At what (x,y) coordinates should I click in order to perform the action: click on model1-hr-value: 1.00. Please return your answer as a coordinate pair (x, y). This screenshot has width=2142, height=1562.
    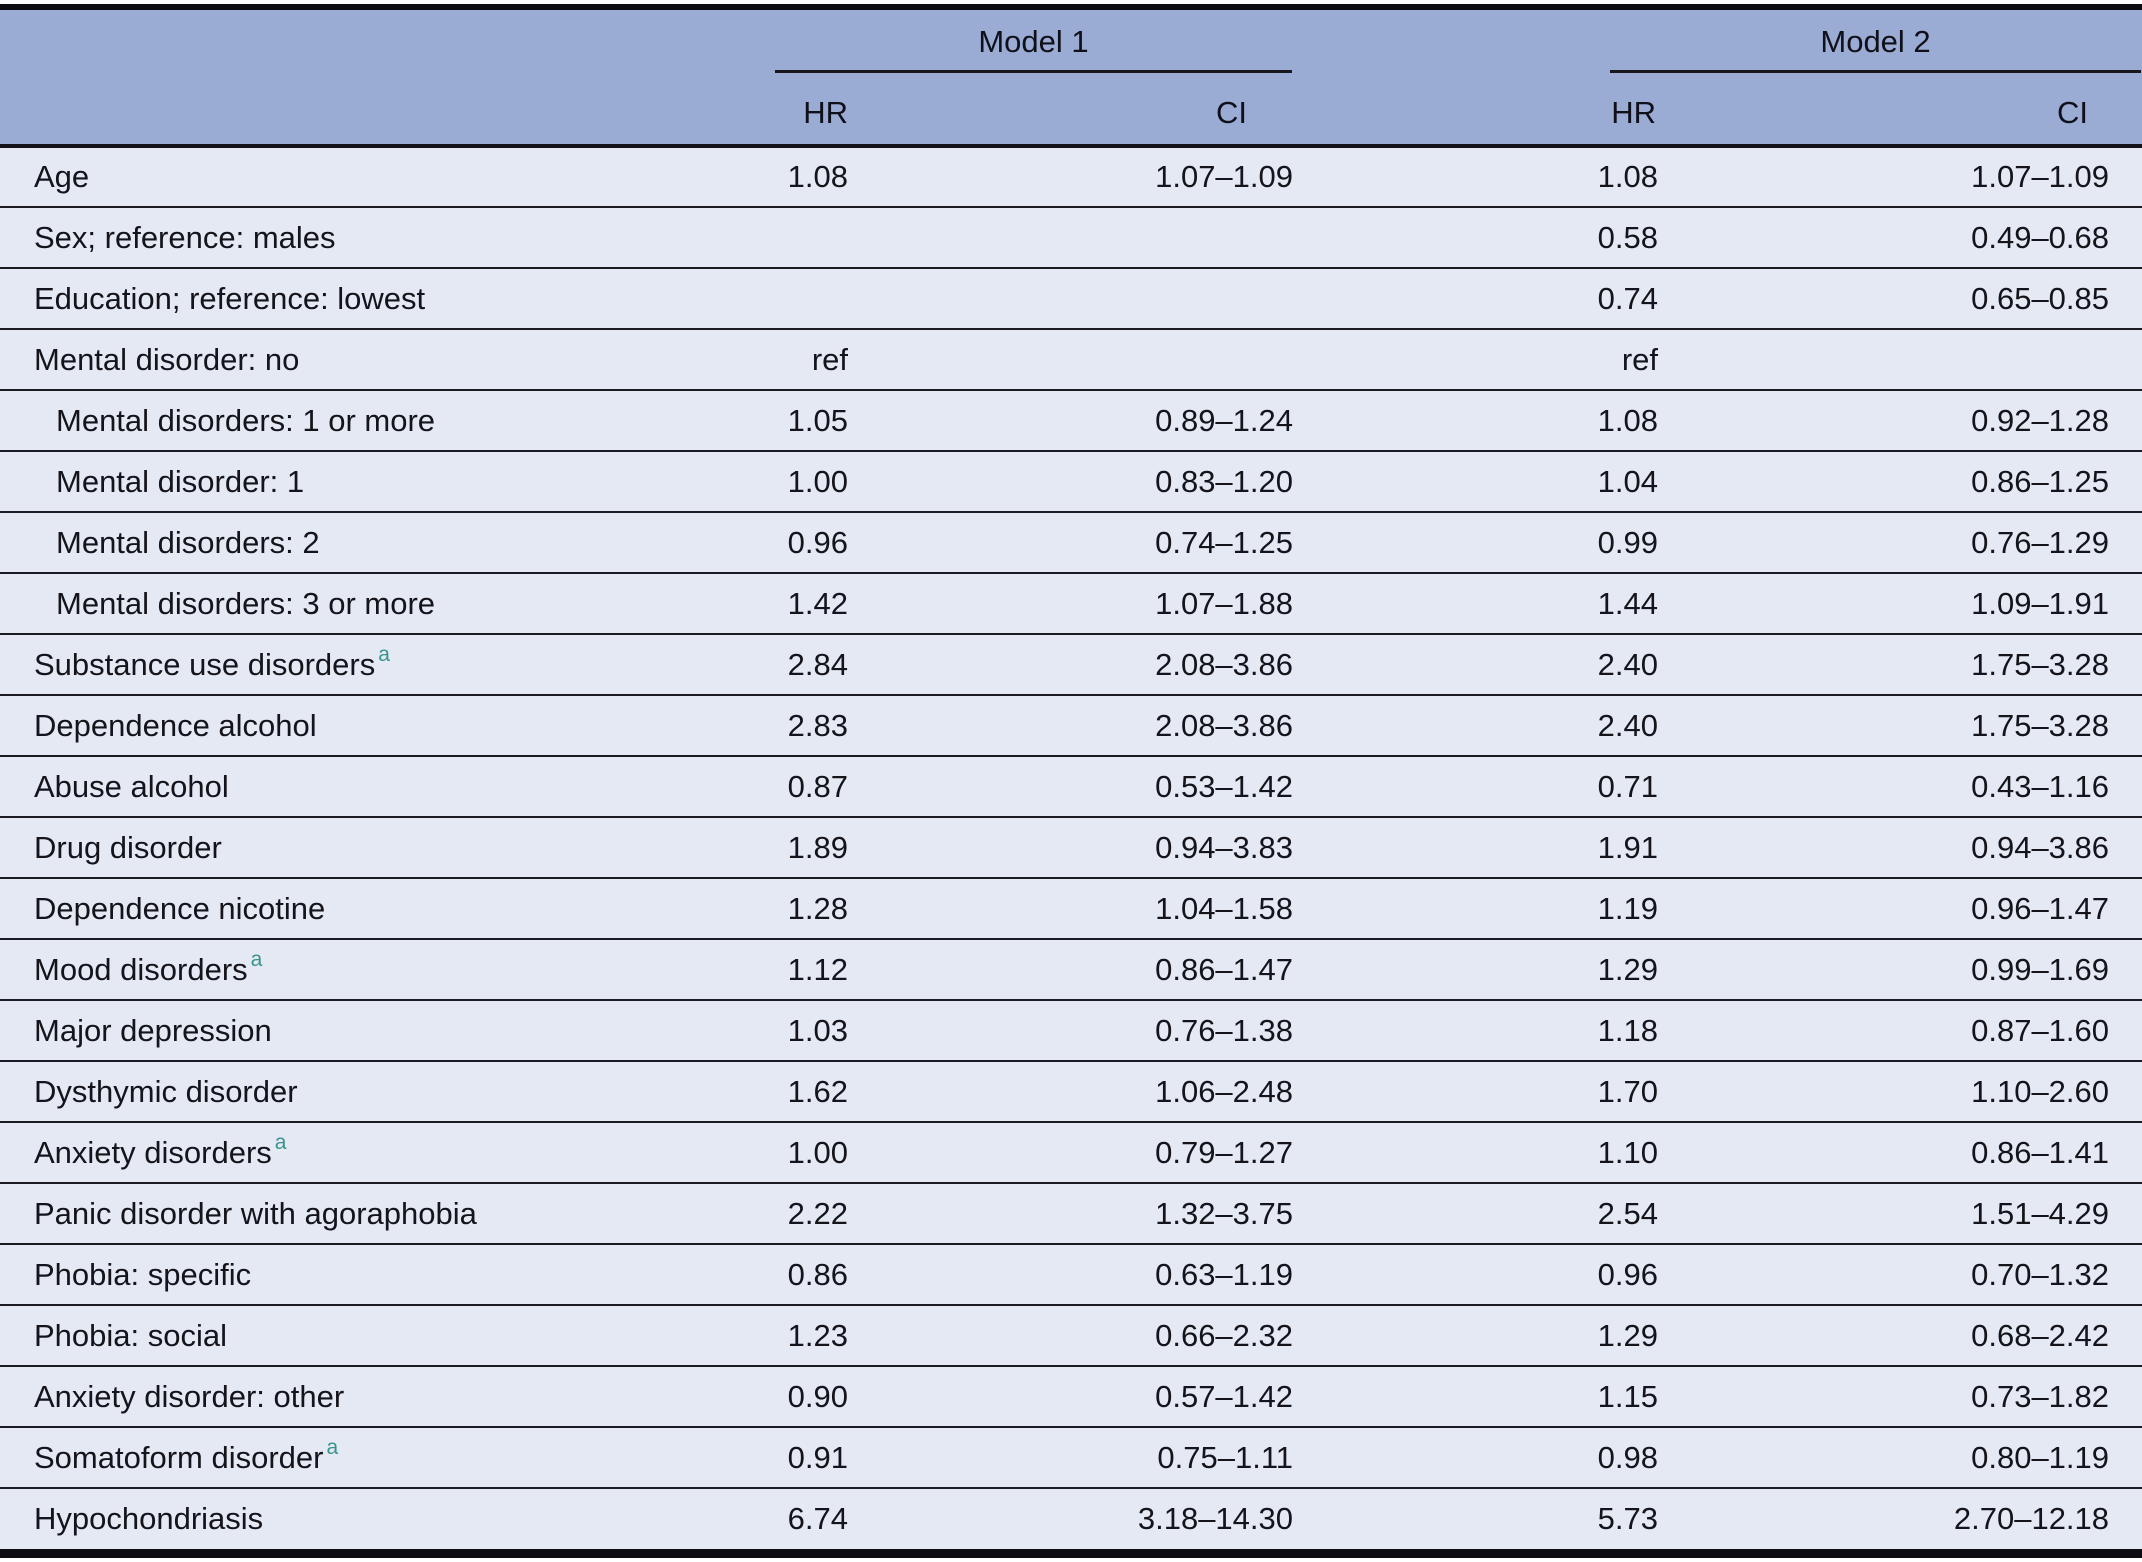
    Looking at the image, I should click on (705, 1152).